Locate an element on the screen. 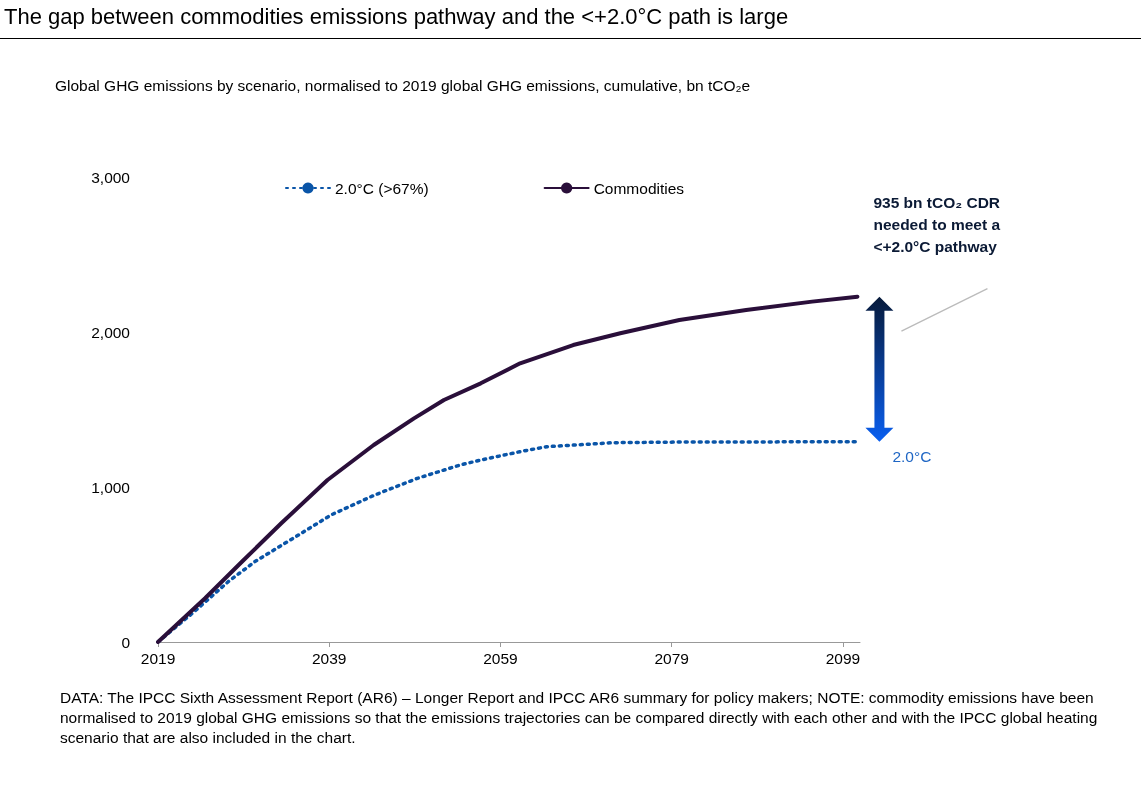 This screenshot has height=786, width=1141. y-tick-label: 2,000 is located at coordinates (111, 332).